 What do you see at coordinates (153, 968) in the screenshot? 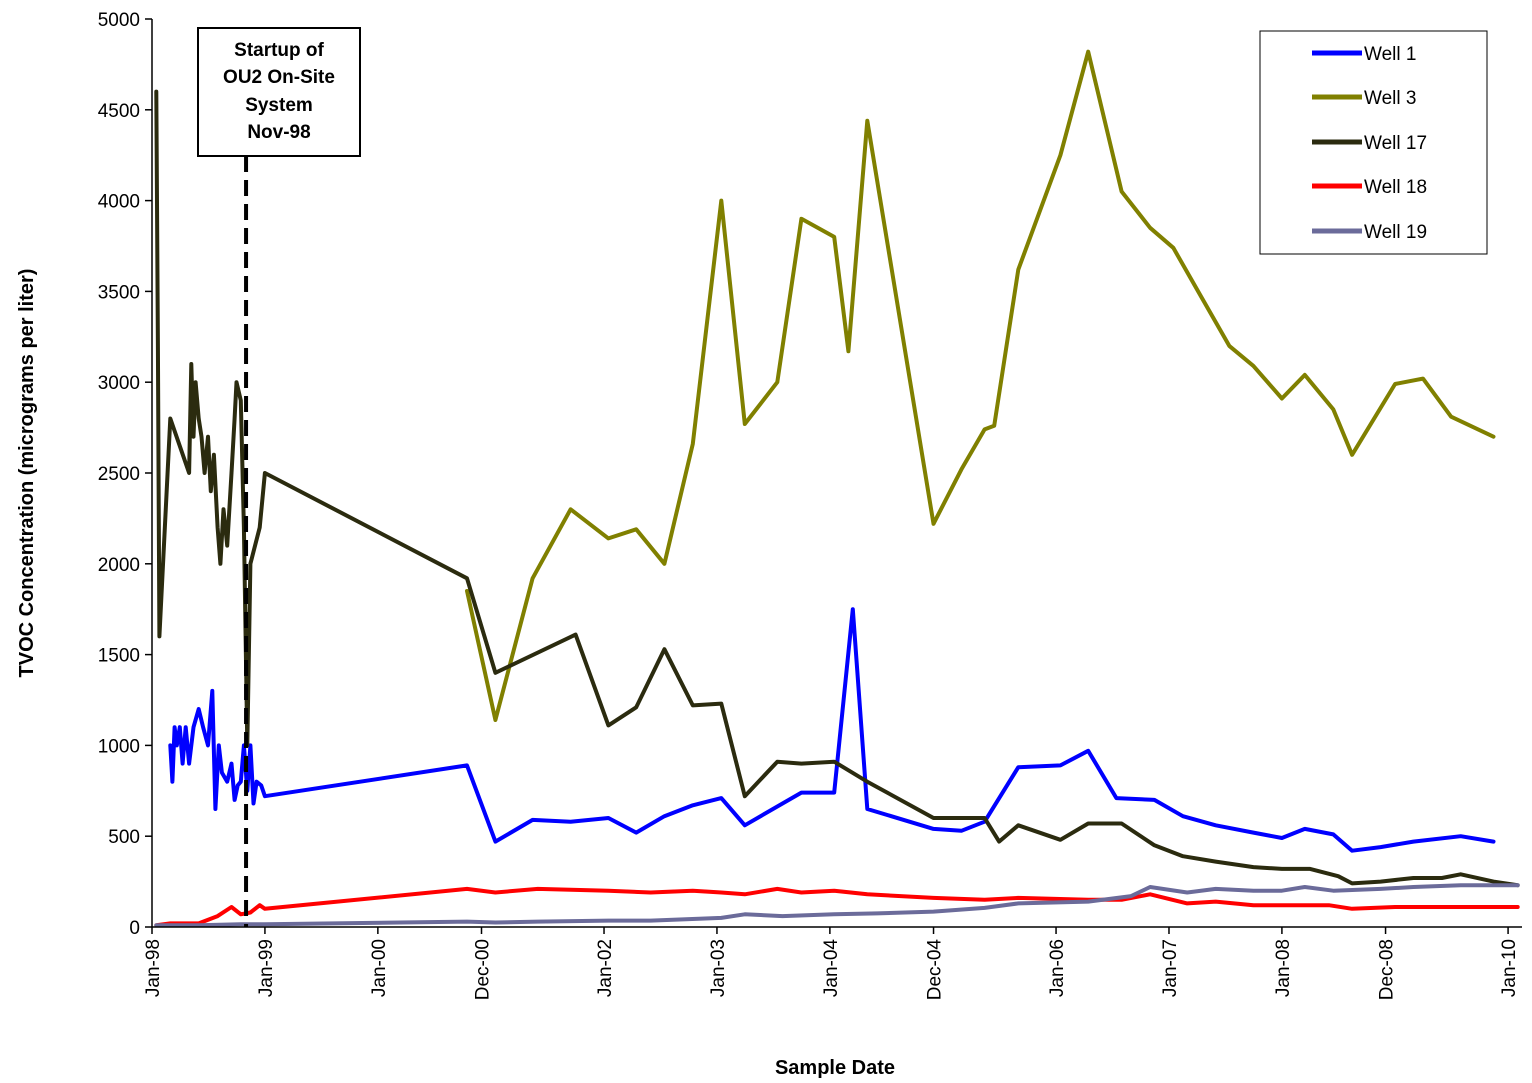
I see `x-tick-label: Jan-98` at bounding box center [153, 968].